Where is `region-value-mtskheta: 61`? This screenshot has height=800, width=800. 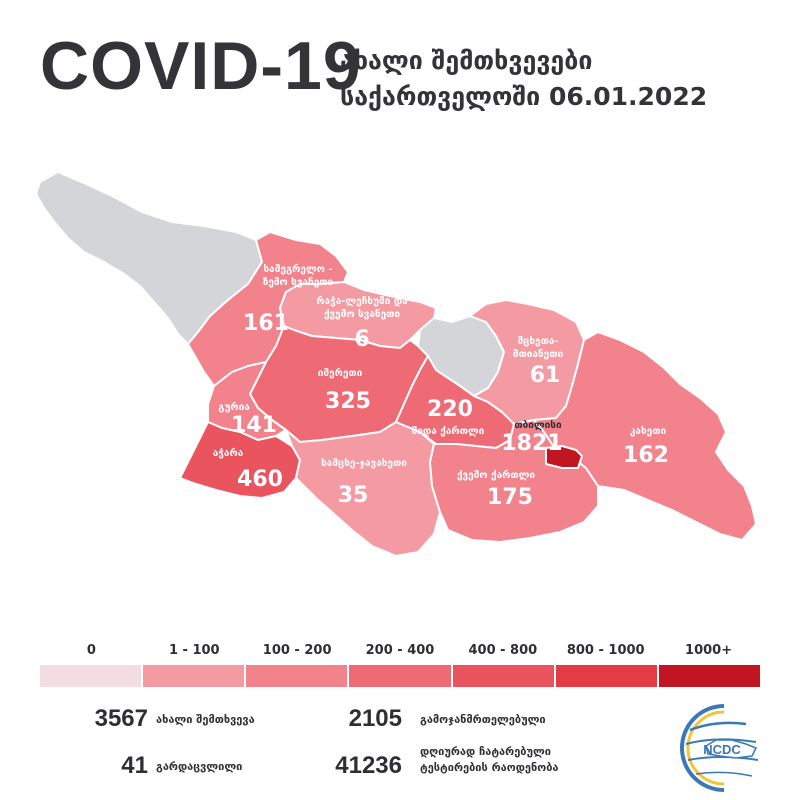 region-value-mtskheta: 61 is located at coordinates (545, 375).